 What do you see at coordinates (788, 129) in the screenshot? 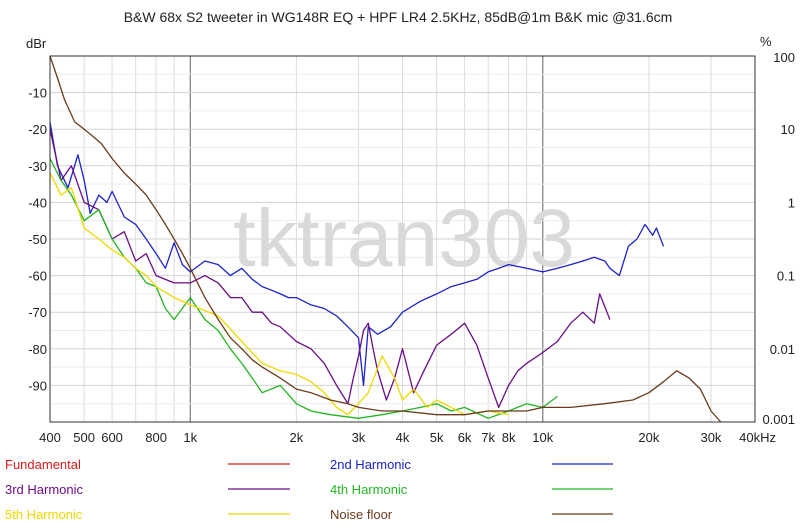
I see `y-tick-right-label: 10` at bounding box center [788, 129].